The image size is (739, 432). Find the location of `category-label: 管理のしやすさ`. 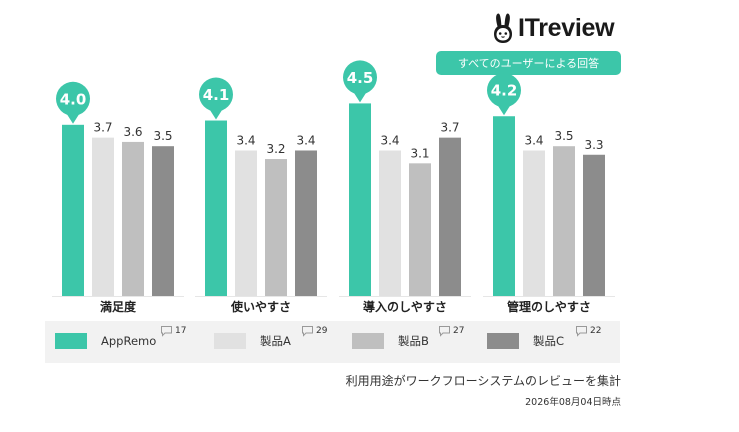

category-label: 管理のしやすさ is located at coordinates (549, 306).